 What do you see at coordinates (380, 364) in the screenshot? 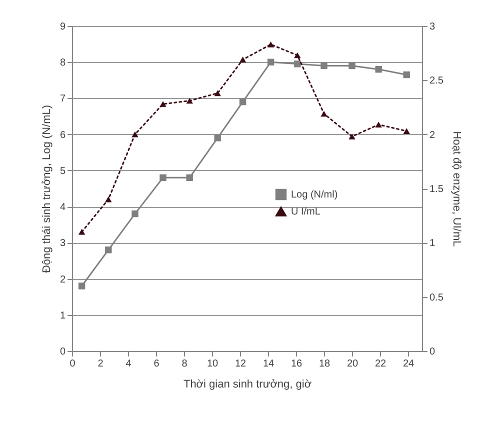
I see `x-tick-label: 22` at bounding box center [380, 364].